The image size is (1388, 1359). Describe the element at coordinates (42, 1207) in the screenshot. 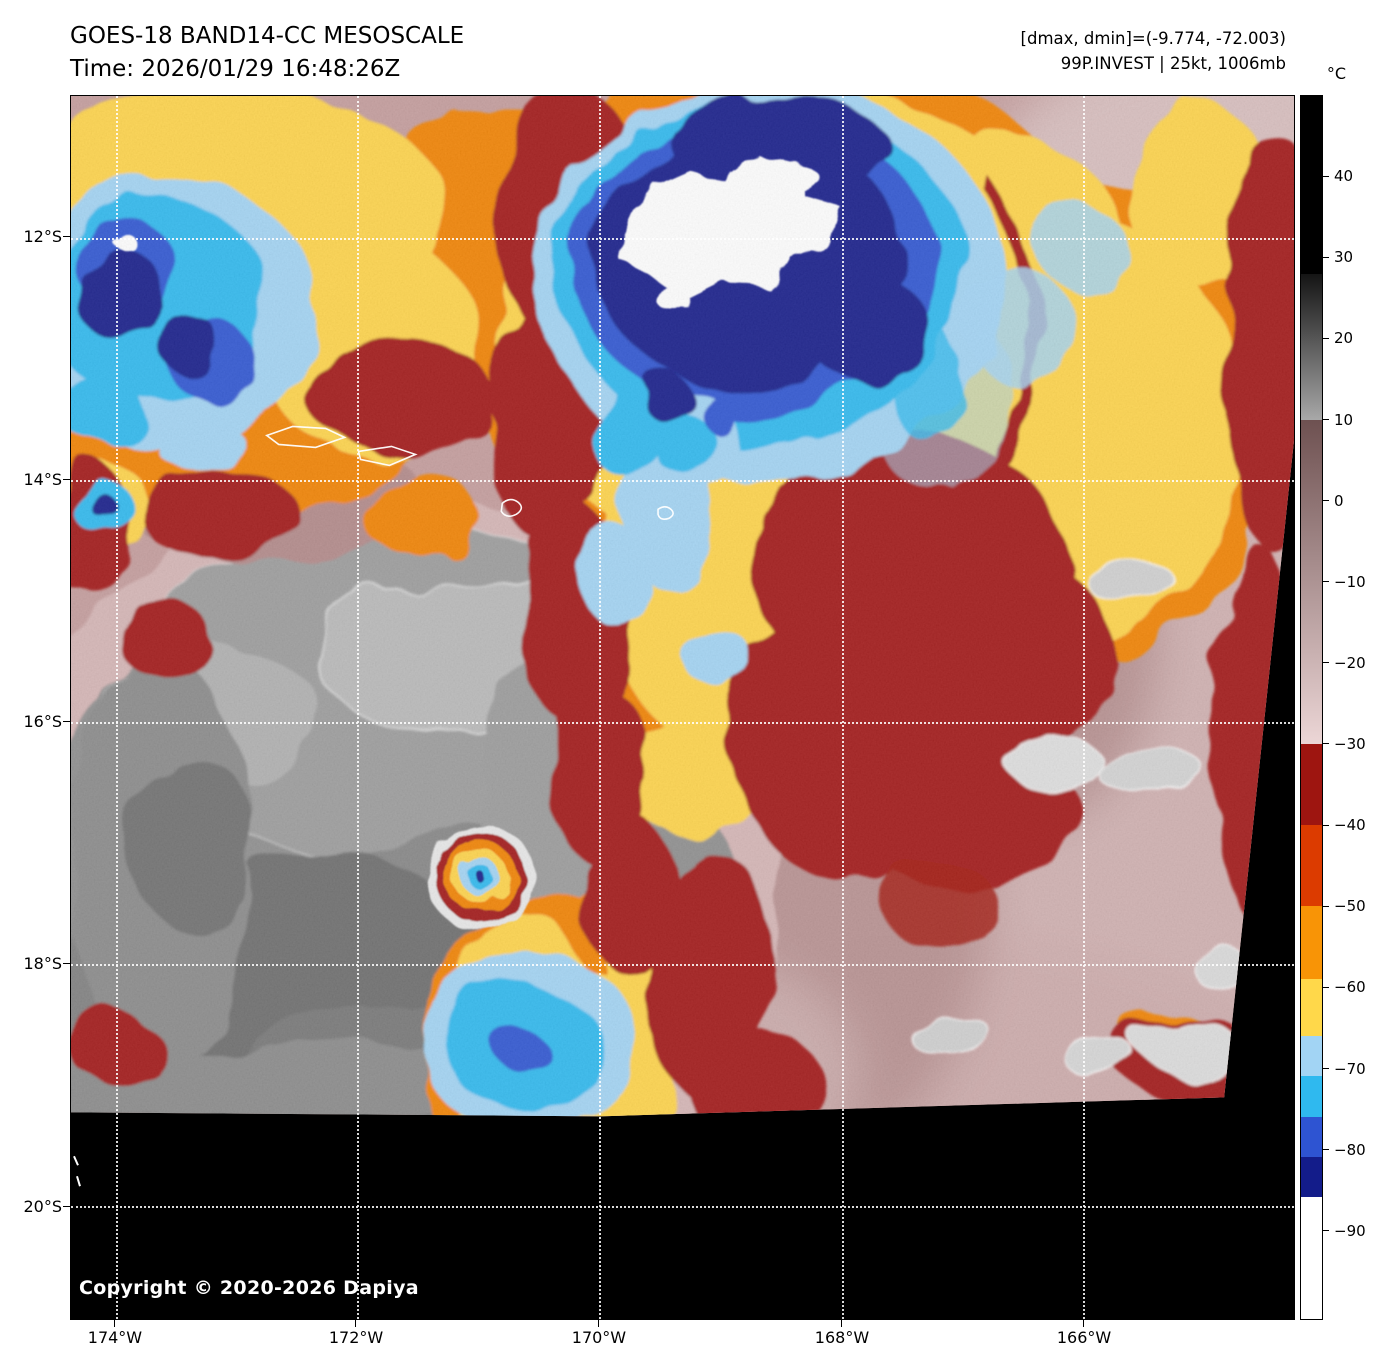

I see `y-axis-tick-label: 20°S` at that location.